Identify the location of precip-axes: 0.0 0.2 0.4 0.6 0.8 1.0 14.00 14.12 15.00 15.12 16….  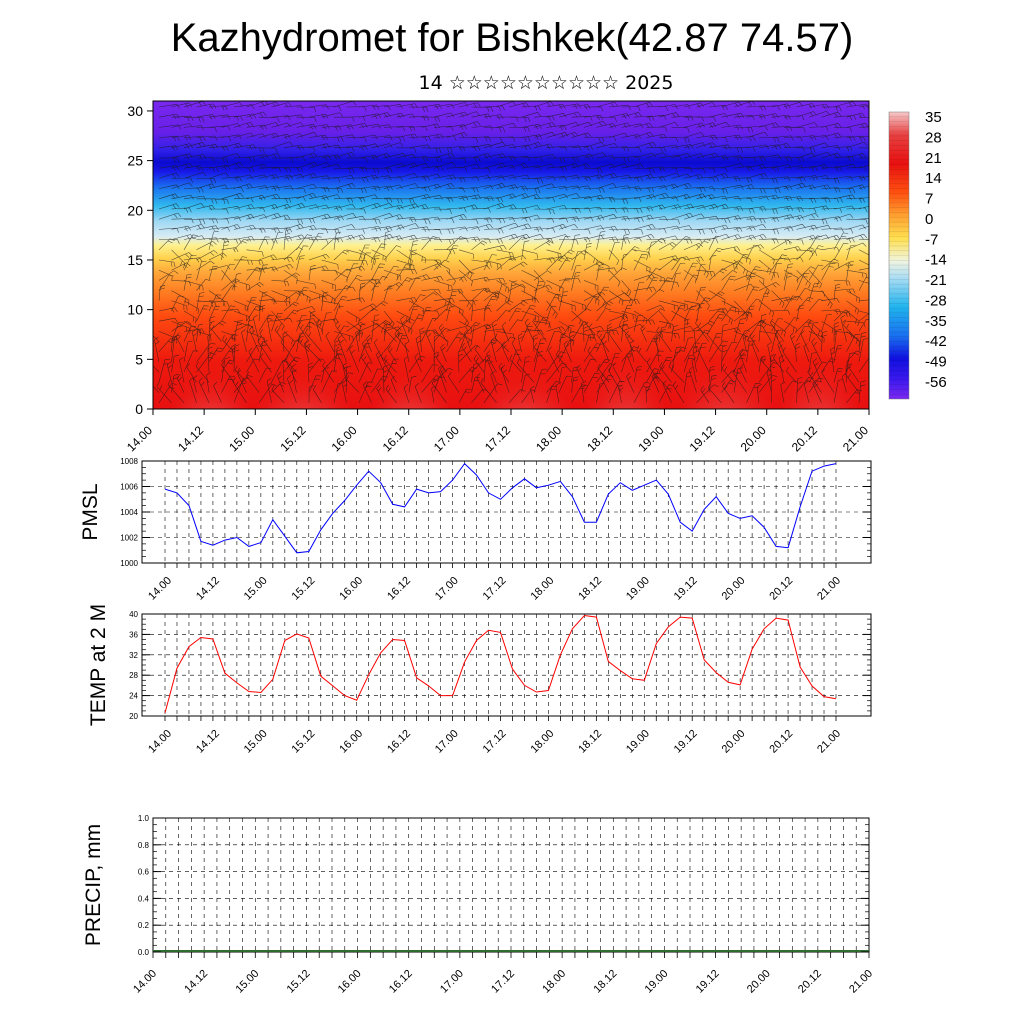
(503, 905).